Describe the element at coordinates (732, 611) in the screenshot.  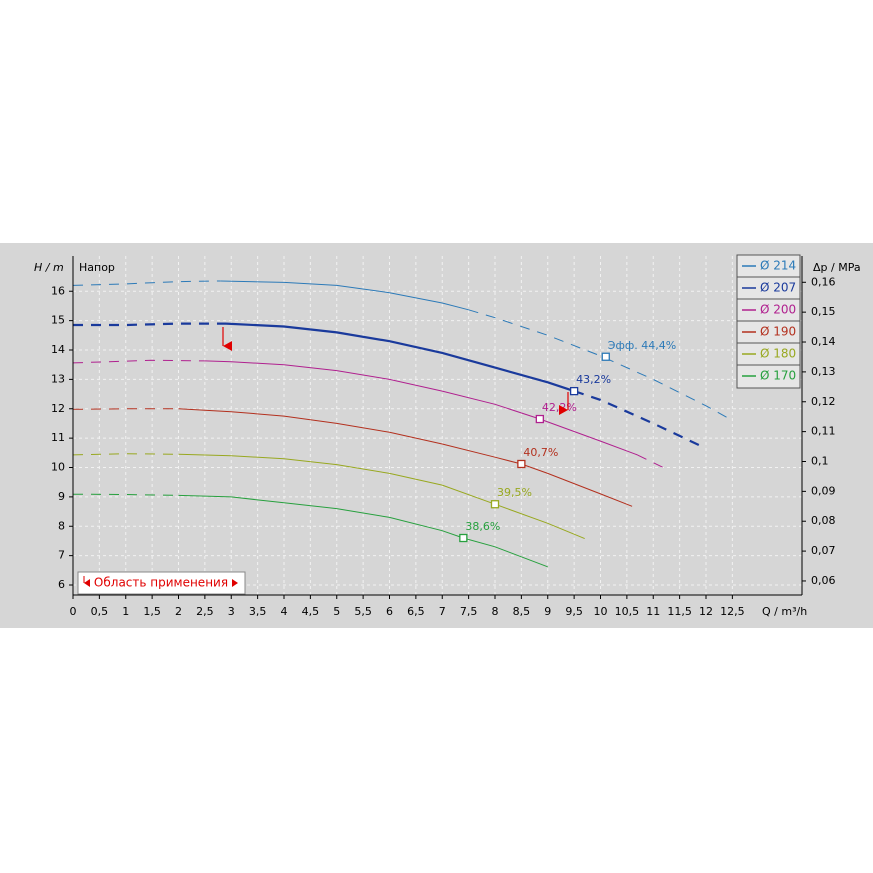
I see `x-tick-label: 12,5` at that location.